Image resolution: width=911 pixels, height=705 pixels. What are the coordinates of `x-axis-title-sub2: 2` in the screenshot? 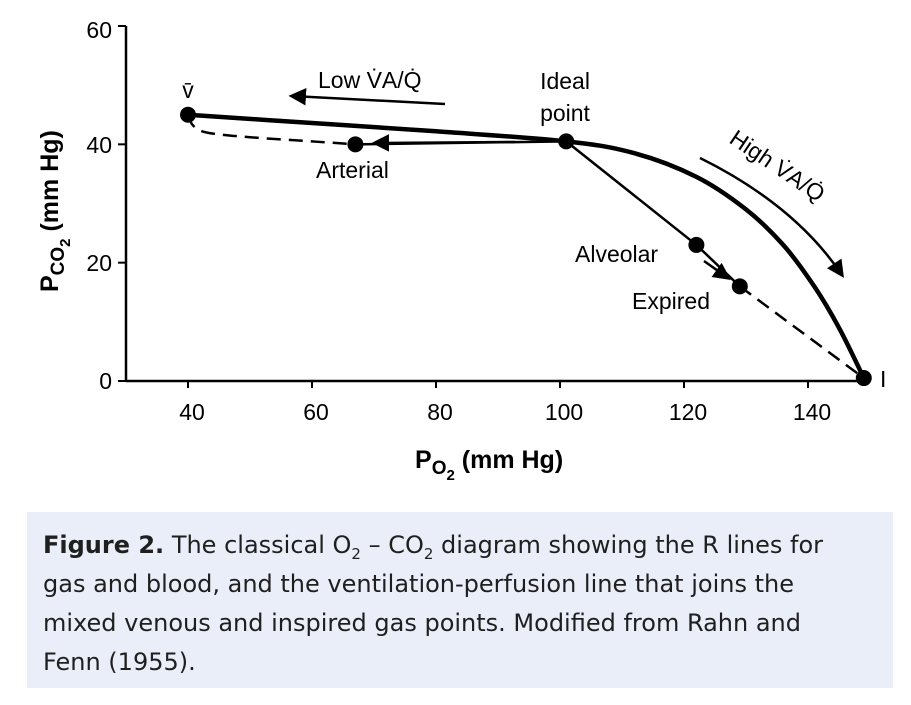 It's located at (450, 475).